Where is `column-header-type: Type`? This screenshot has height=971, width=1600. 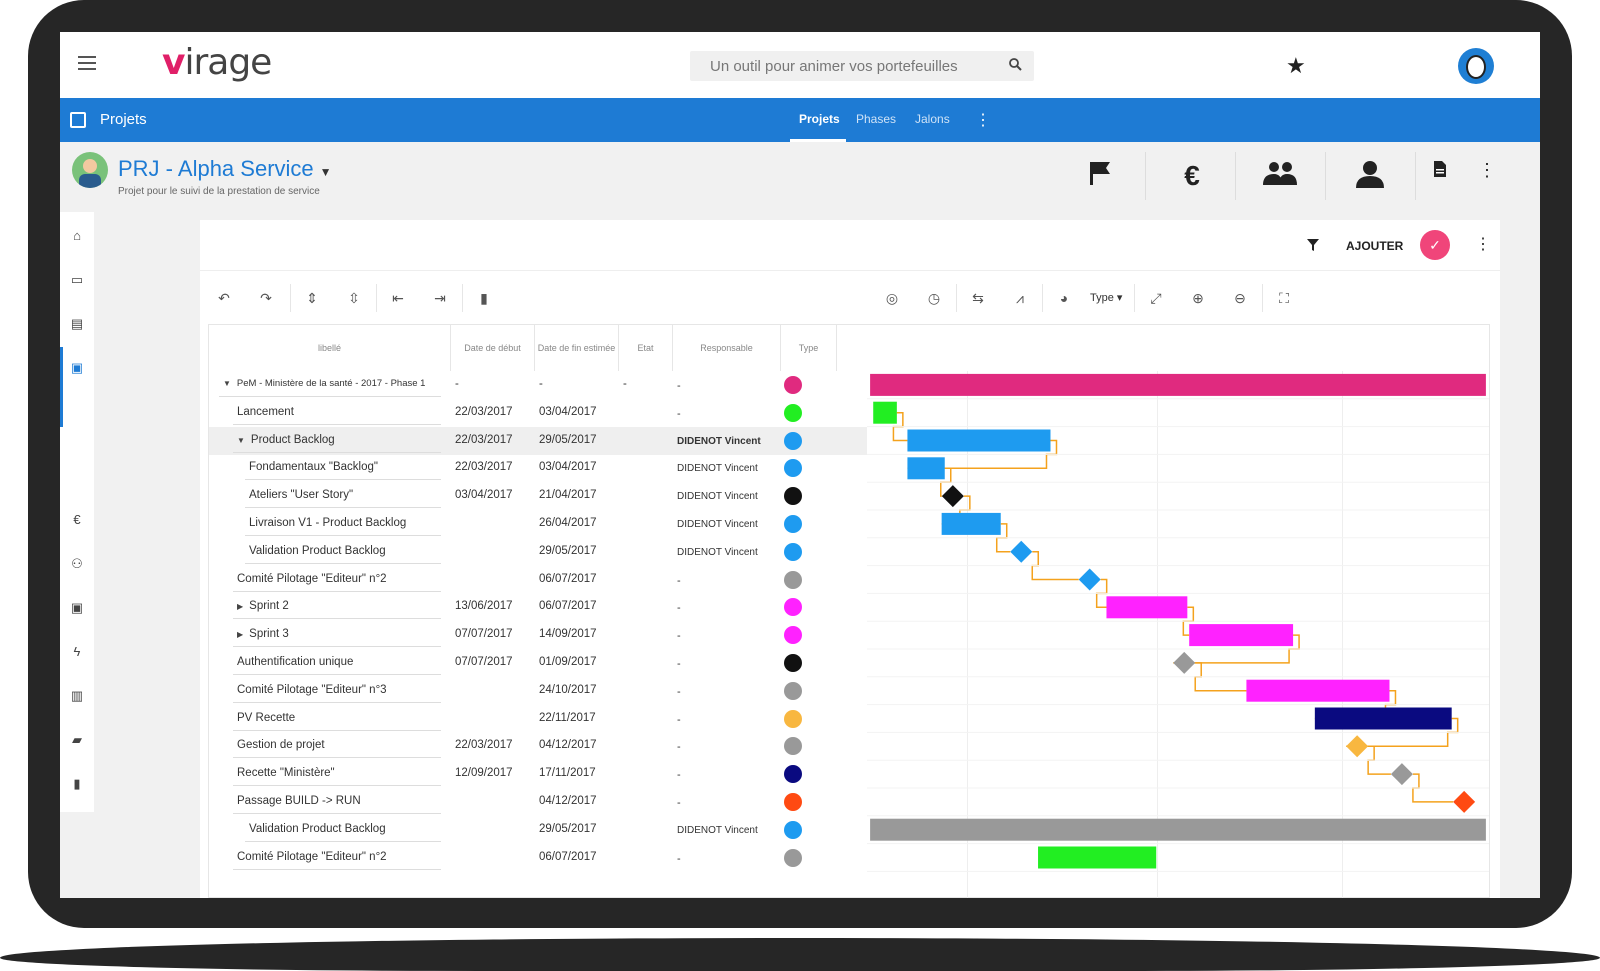
column-header-type: Type is located at coordinates (809, 348).